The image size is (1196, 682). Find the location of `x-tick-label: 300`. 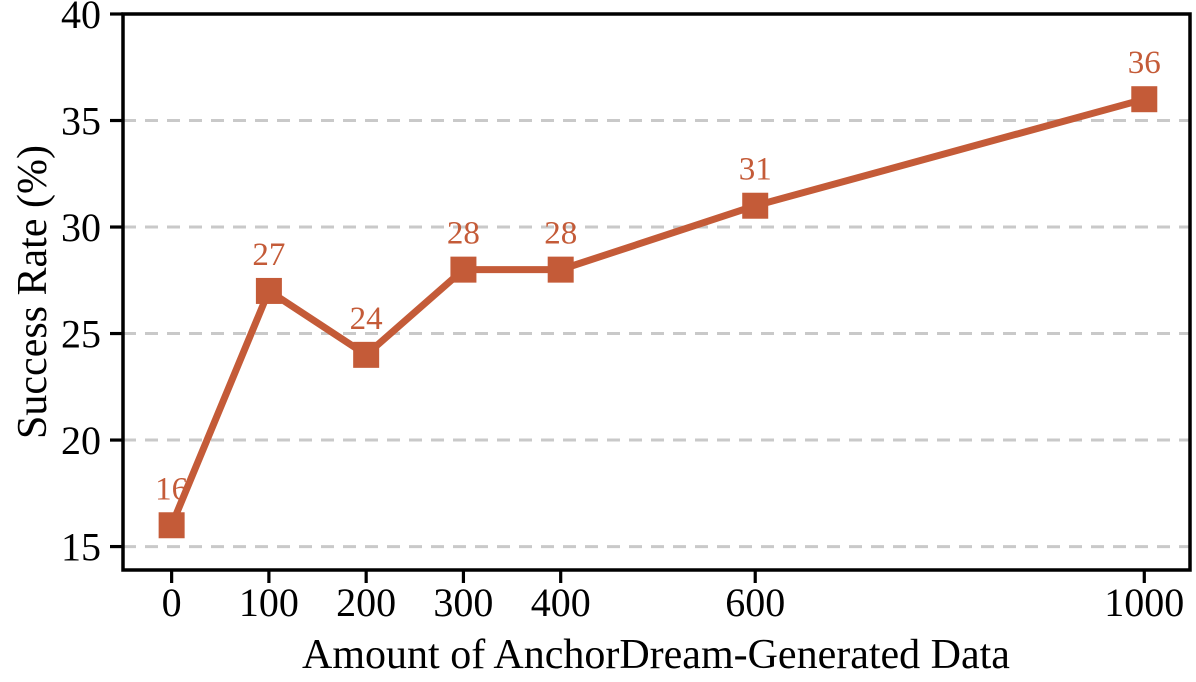

x-tick-label: 300 is located at coordinates (463, 602).